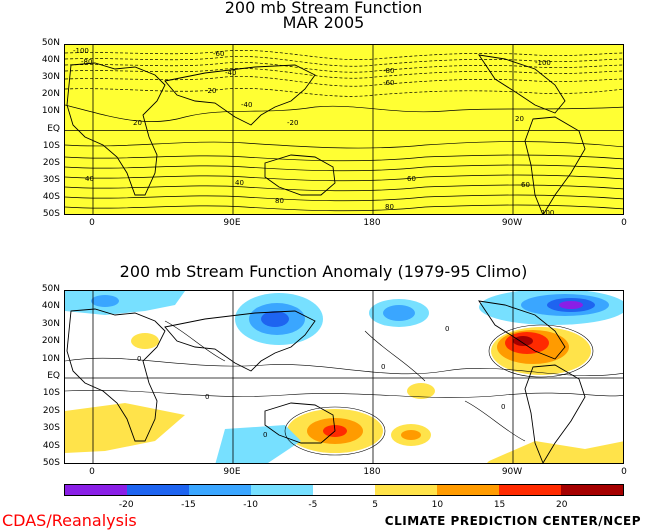 The width and height of the screenshot is (647, 532). I want to click on colorbar, so click(344, 490).